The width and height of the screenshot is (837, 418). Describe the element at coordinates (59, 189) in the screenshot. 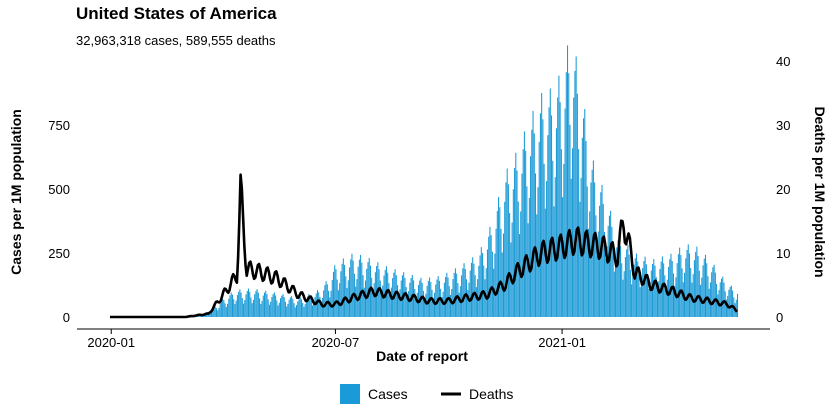

I see `y-left-tick-label: 500` at that location.